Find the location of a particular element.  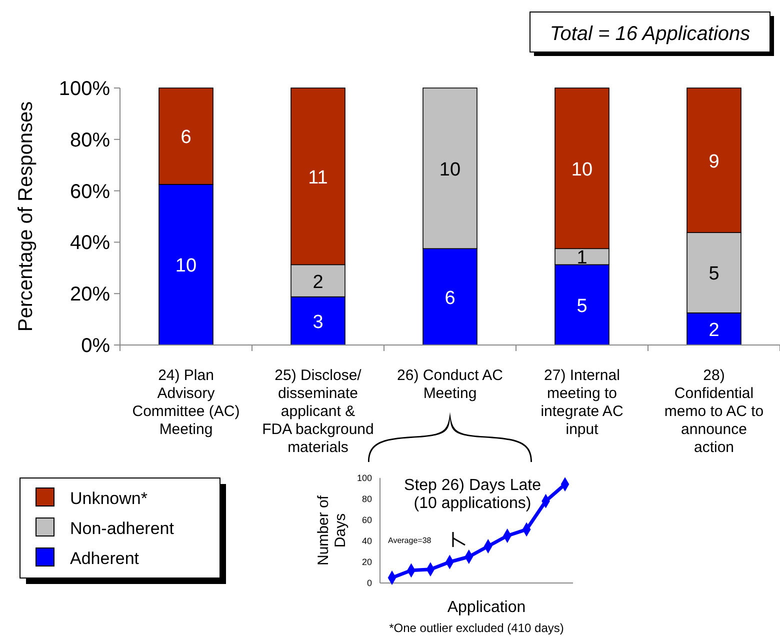

y-axis-title: Number of Days is located at coordinates (332, 530).